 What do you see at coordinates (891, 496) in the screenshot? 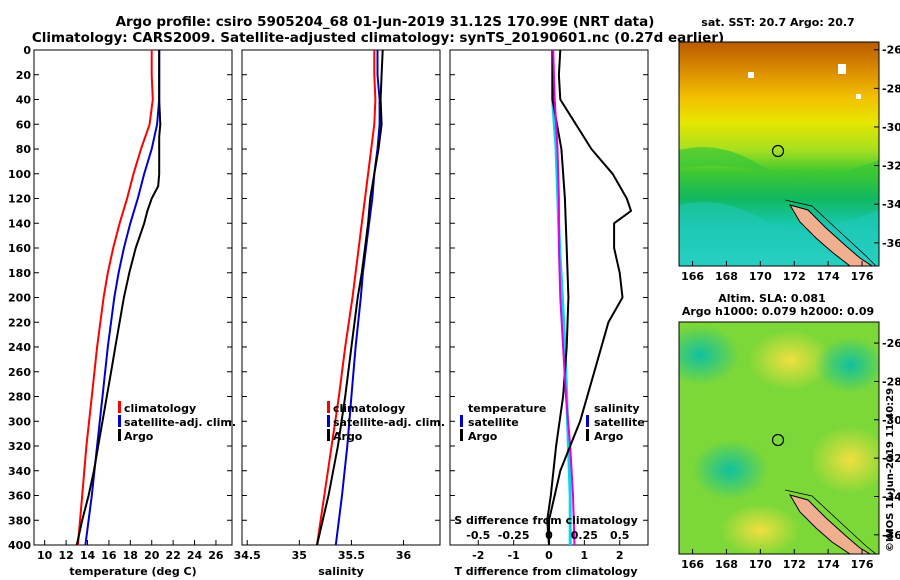
I see `lat-tick-label: -34` at bounding box center [891, 496].